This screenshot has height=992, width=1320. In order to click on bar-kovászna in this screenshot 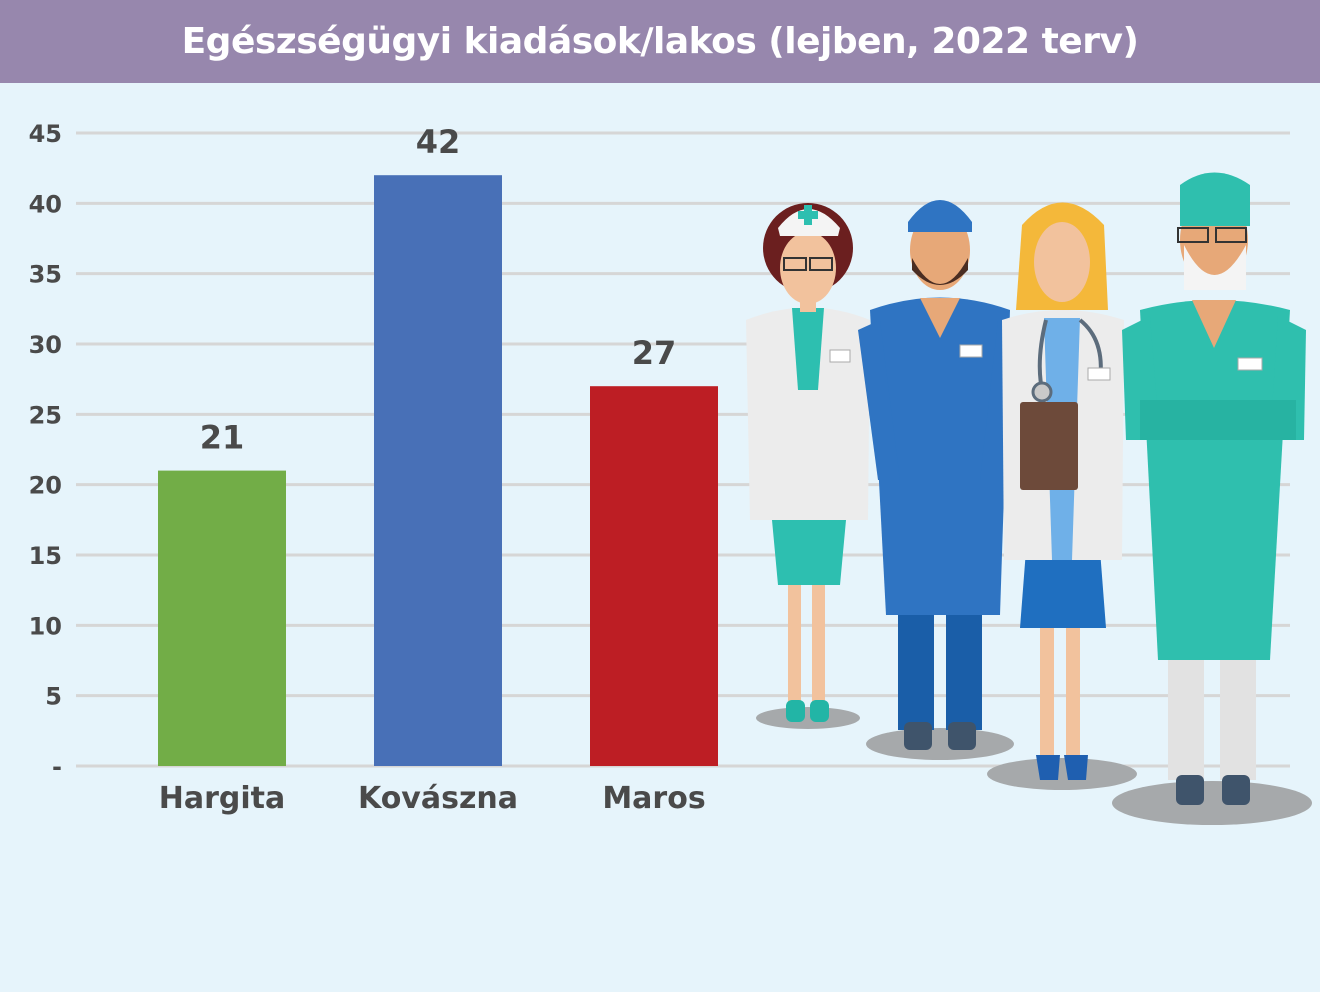, I will do `click(438, 470)`.